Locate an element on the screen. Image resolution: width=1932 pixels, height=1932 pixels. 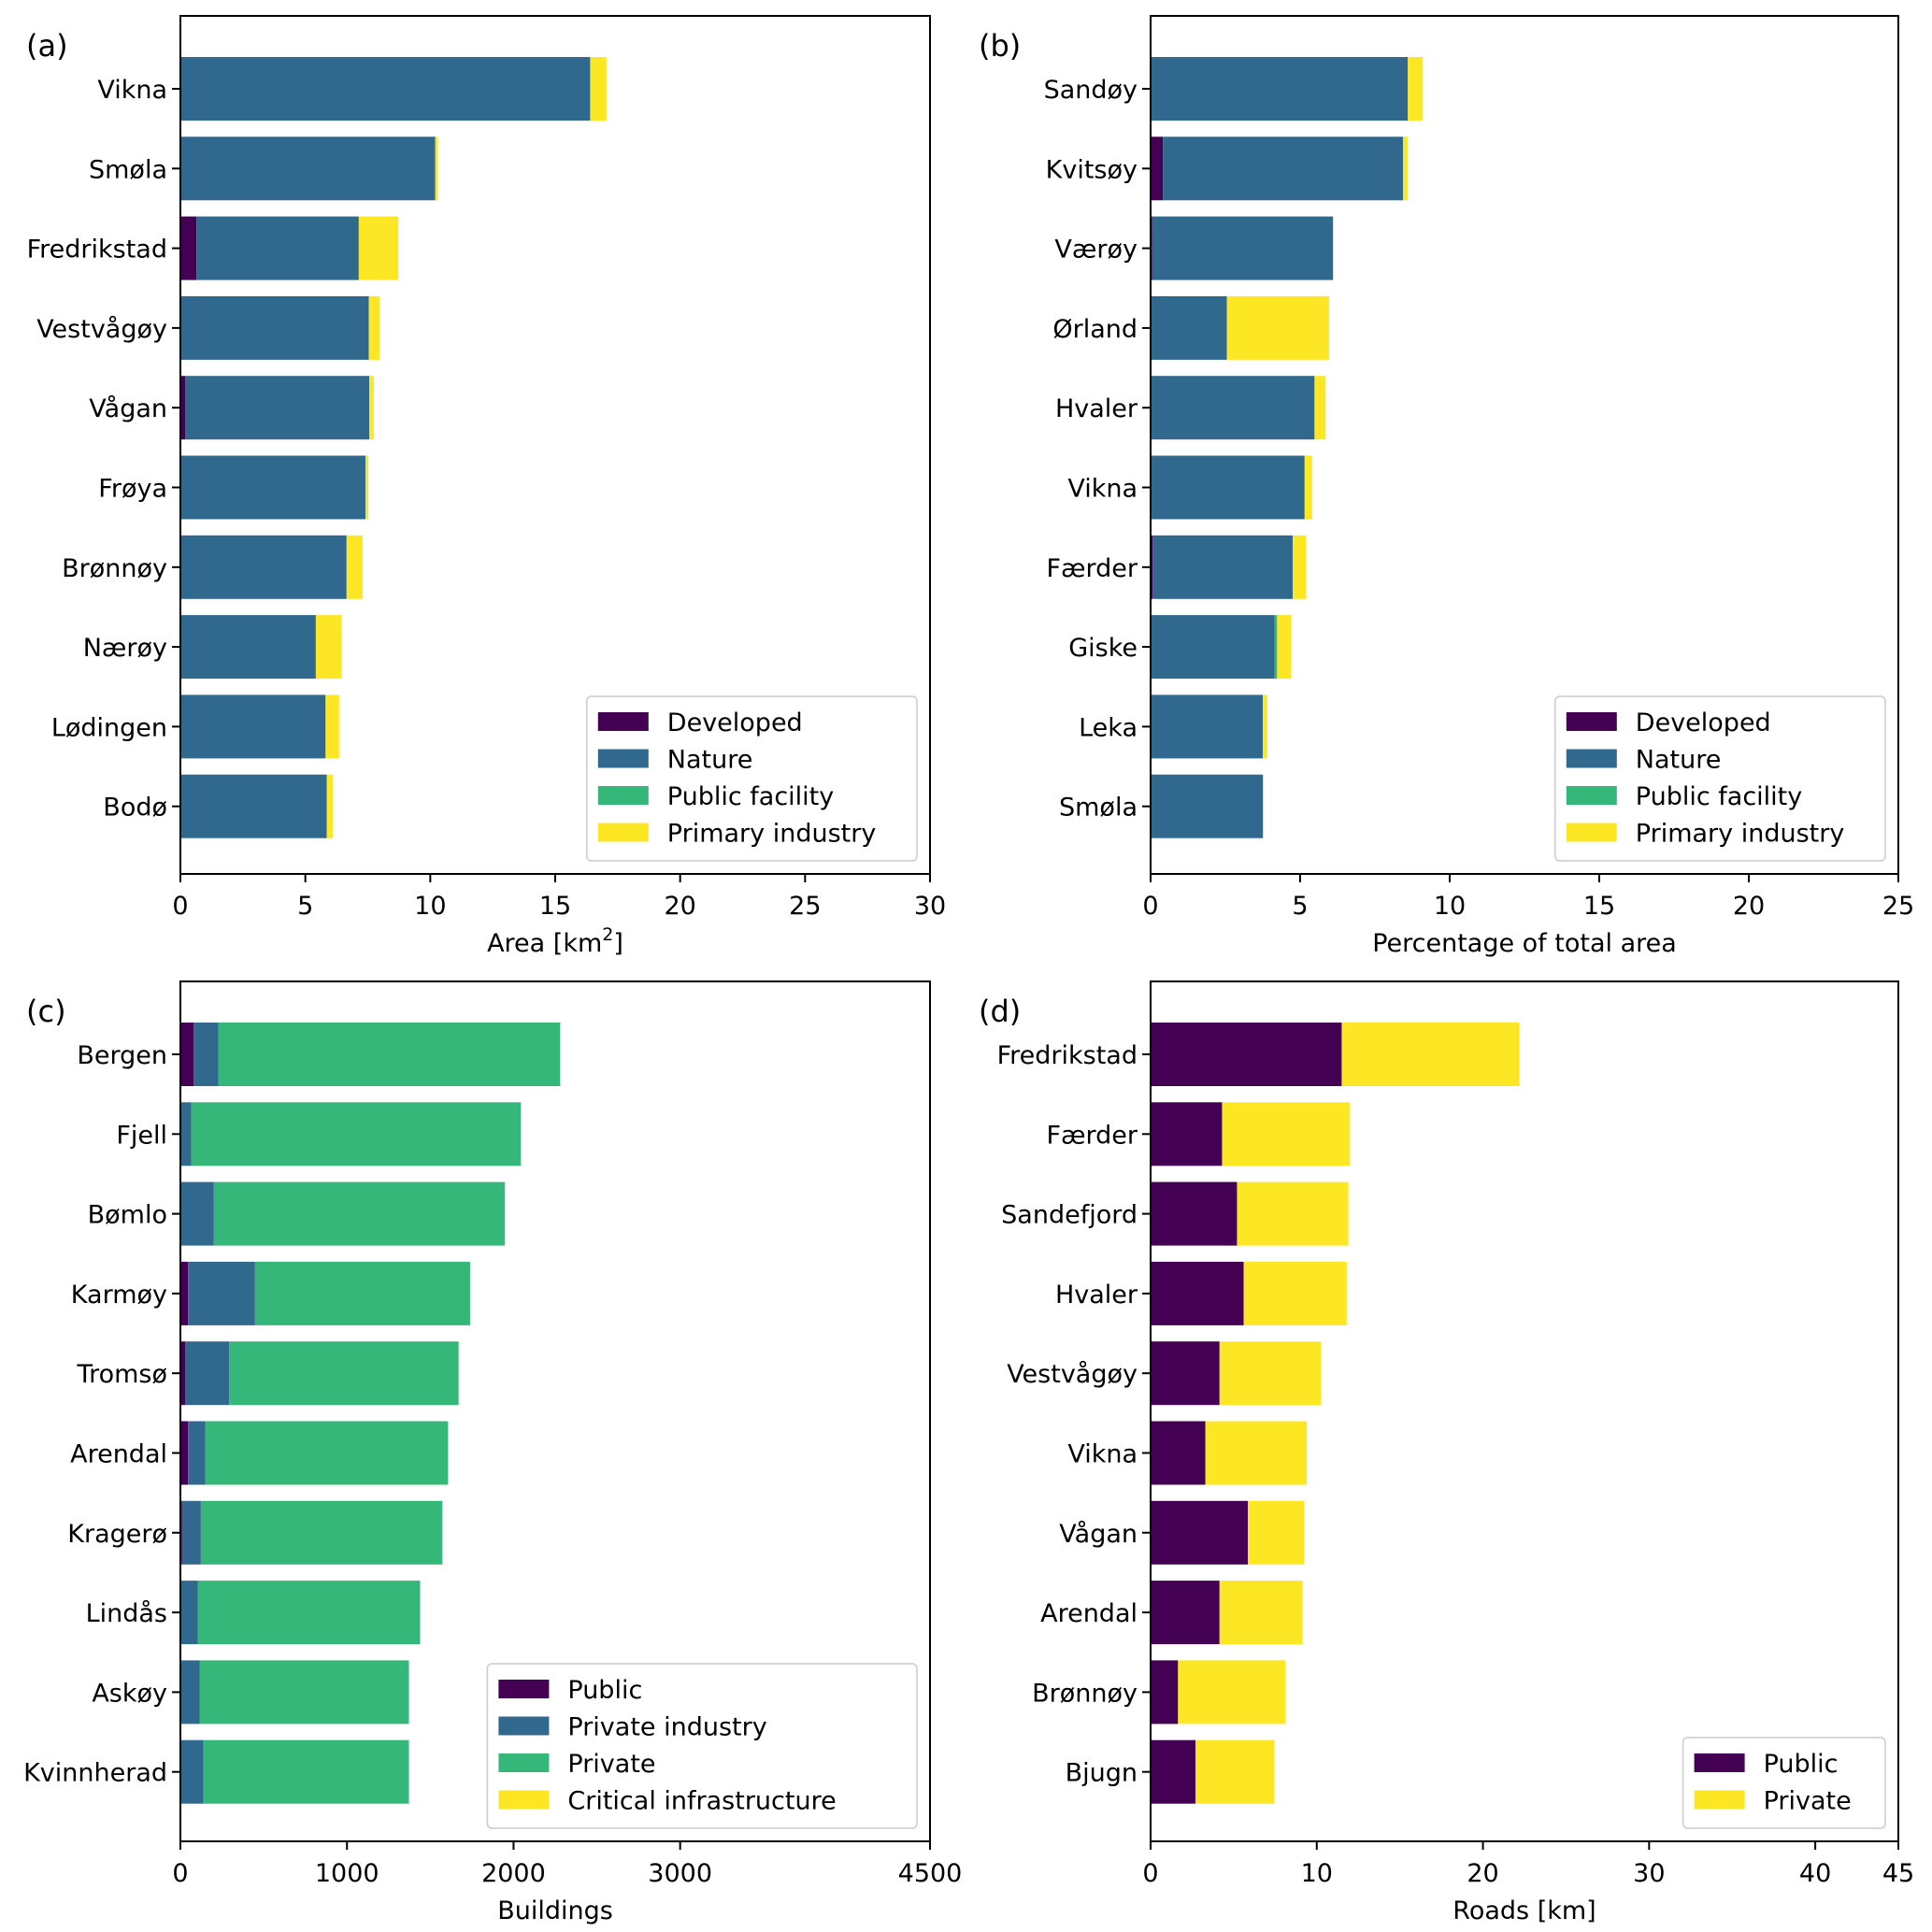
x-tick-label: 45 is located at coordinates (1898, 1873).